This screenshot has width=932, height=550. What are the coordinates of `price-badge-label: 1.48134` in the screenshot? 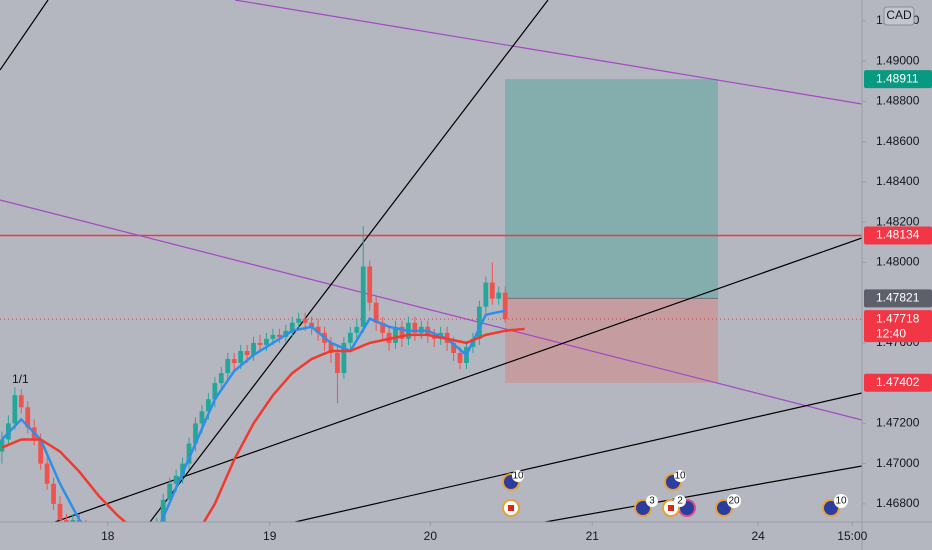 It's located at (898, 235).